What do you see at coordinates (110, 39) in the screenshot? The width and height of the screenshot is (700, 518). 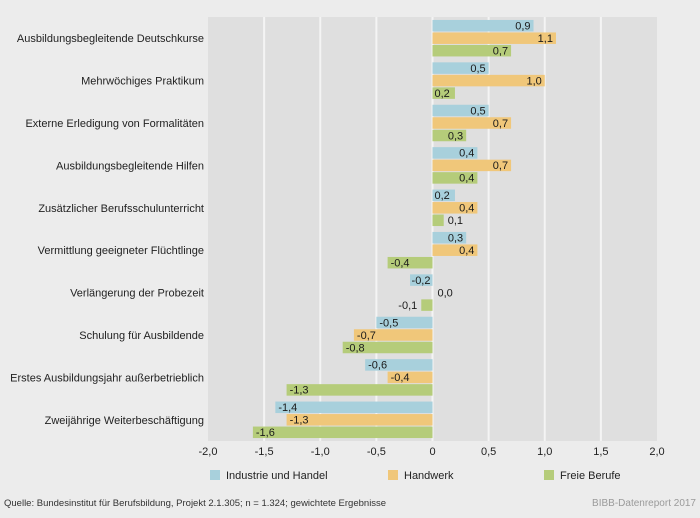 I see `category-label: Ausbildungsbegleitende Deutschkurse` at bounding box center [110, 39].